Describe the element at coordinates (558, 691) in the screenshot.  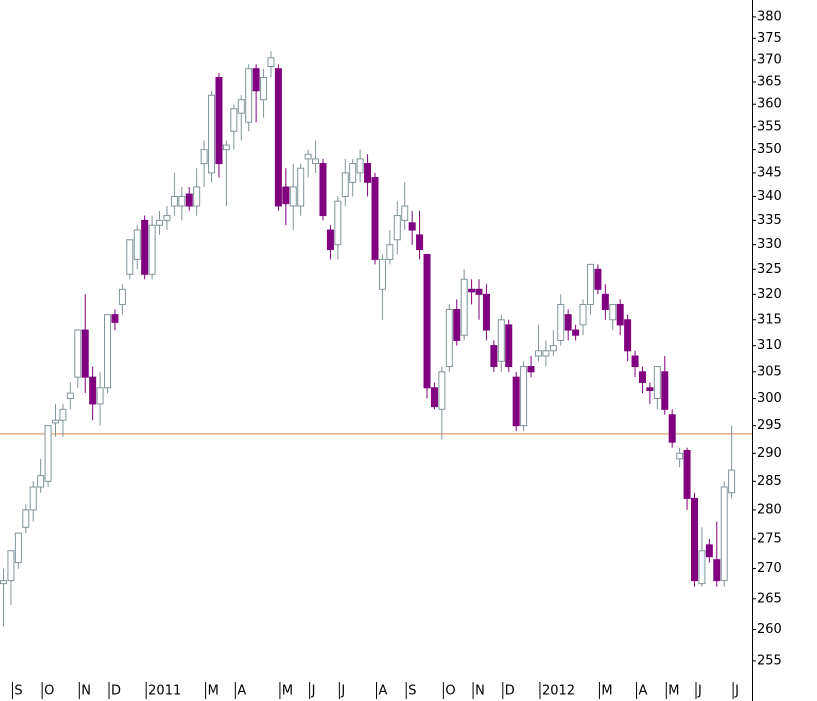
I see `x-tick-label: 2012` at that location.